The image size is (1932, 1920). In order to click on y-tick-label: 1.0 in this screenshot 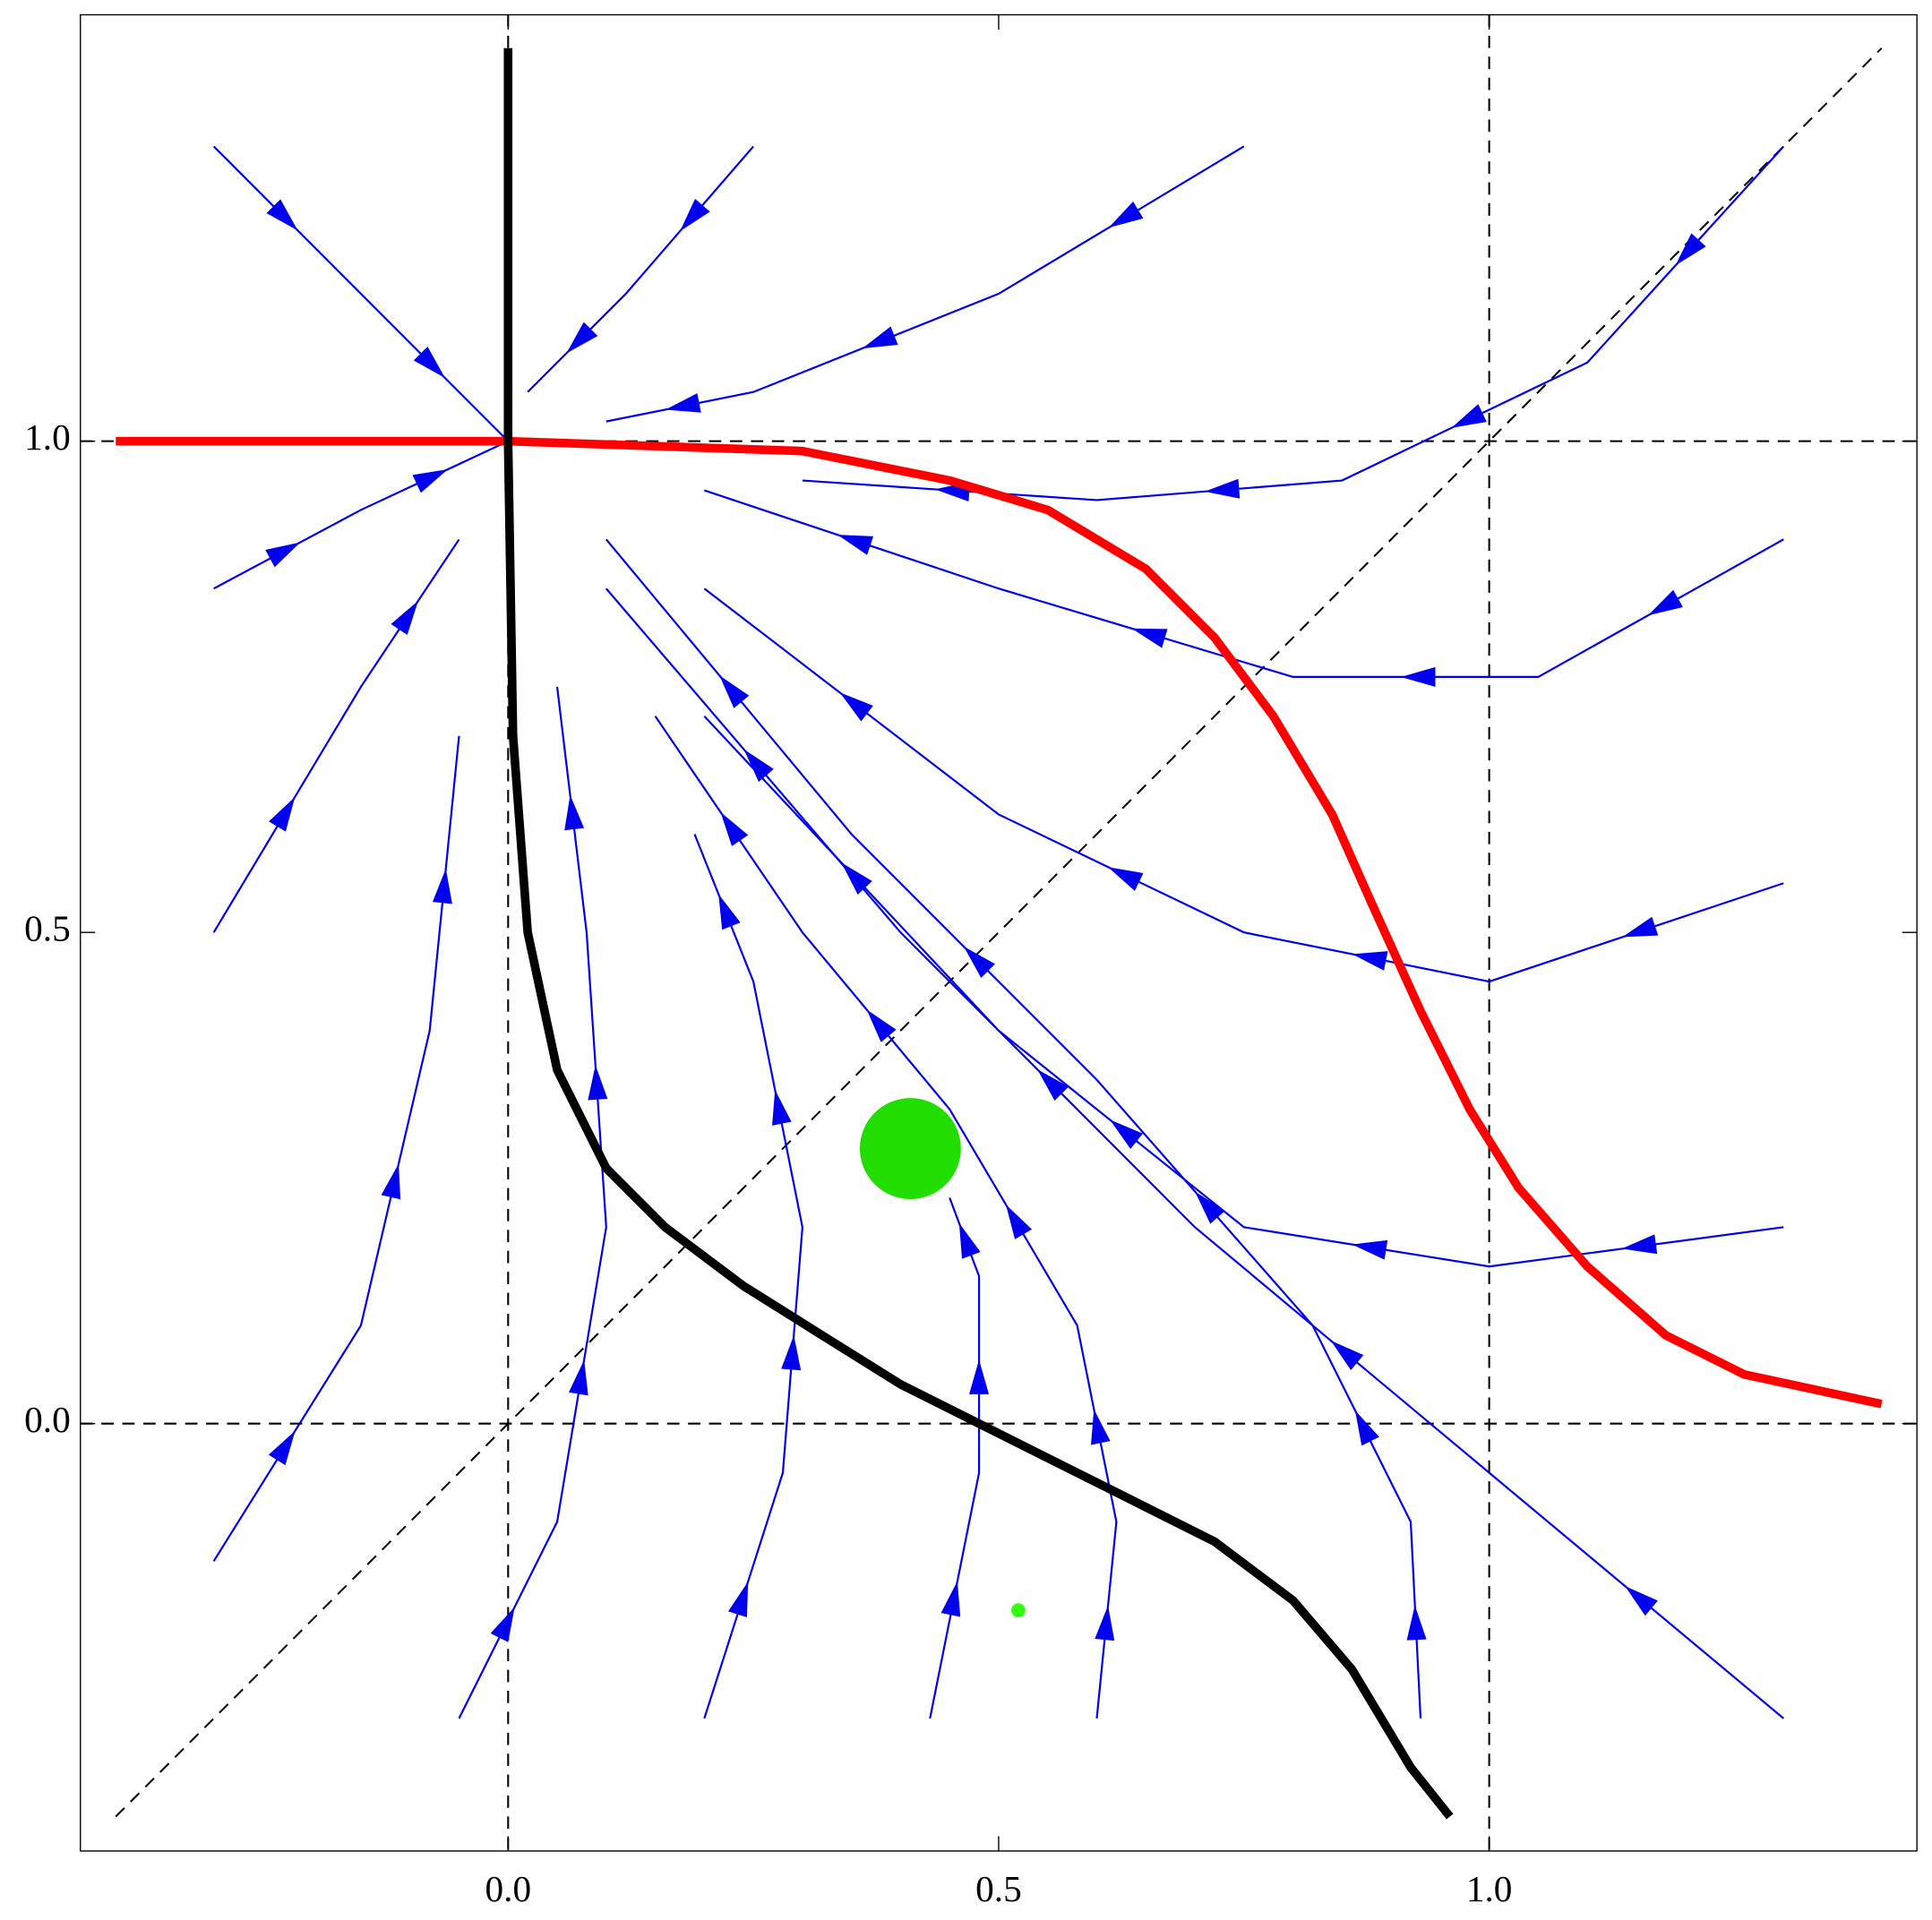, I will do `click(47, 437)`.